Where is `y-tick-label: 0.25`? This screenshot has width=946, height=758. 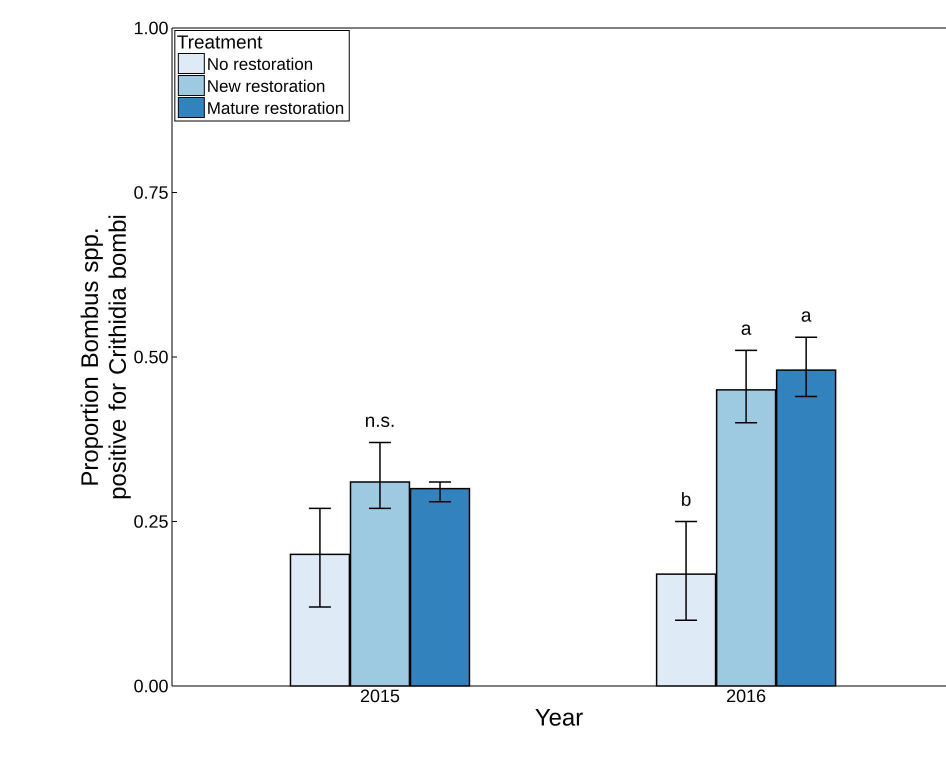 y-tick-label: 0.25 is located at coordinates (151, 521).